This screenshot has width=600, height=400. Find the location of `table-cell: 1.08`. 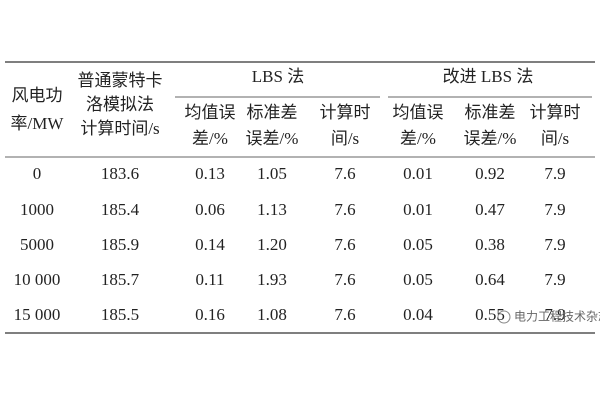

table-cell: 1.08 is located at coordinates (272, 314).